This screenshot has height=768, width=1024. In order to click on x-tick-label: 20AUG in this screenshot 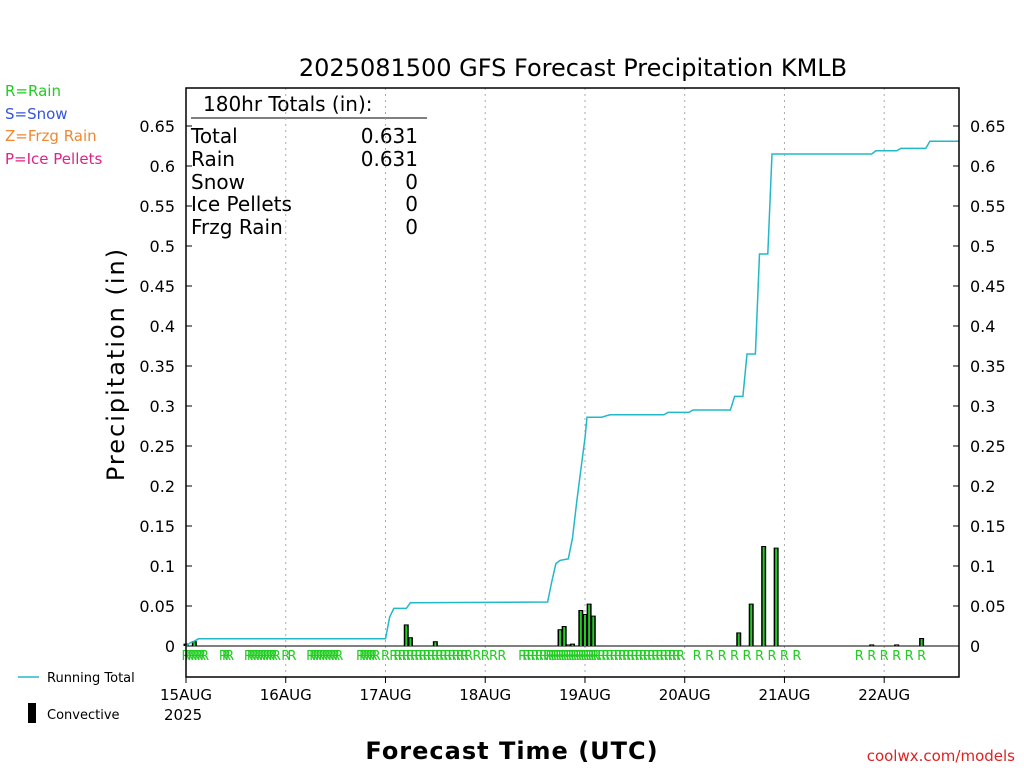, I will do `click(685, 695)`.